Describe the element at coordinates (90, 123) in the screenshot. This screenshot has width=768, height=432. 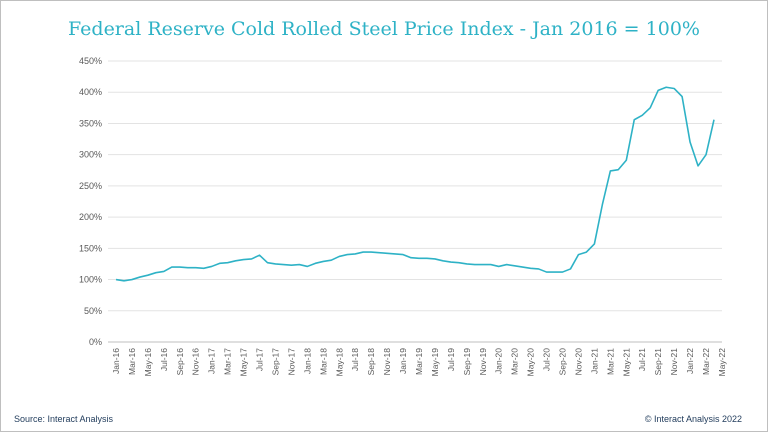
I see `y-tick-label: 350%` at that location.